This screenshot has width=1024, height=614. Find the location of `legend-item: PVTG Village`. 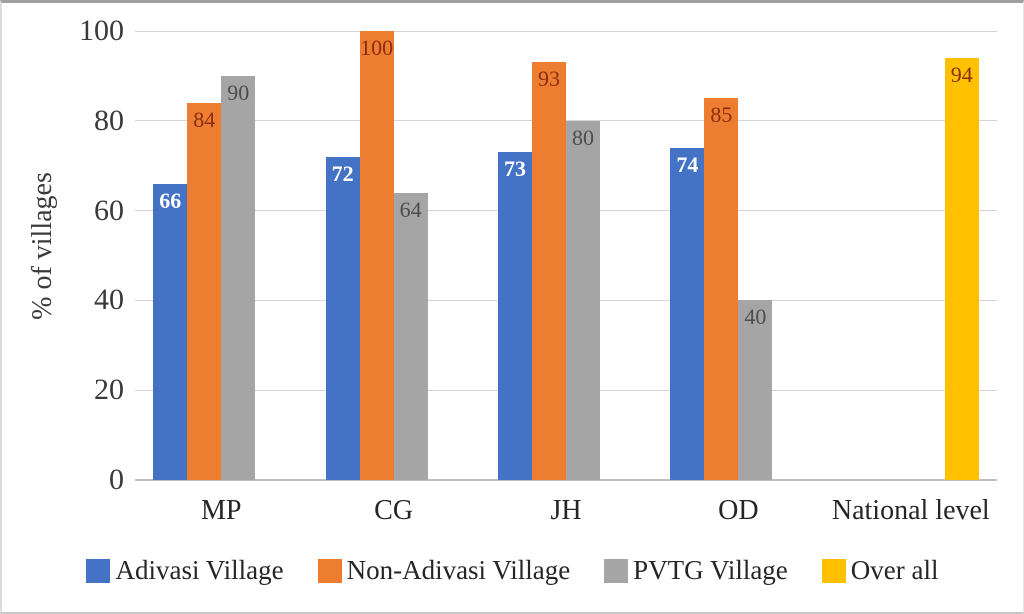

legend-item: PVTG Village is located at coordinates (696, 570).